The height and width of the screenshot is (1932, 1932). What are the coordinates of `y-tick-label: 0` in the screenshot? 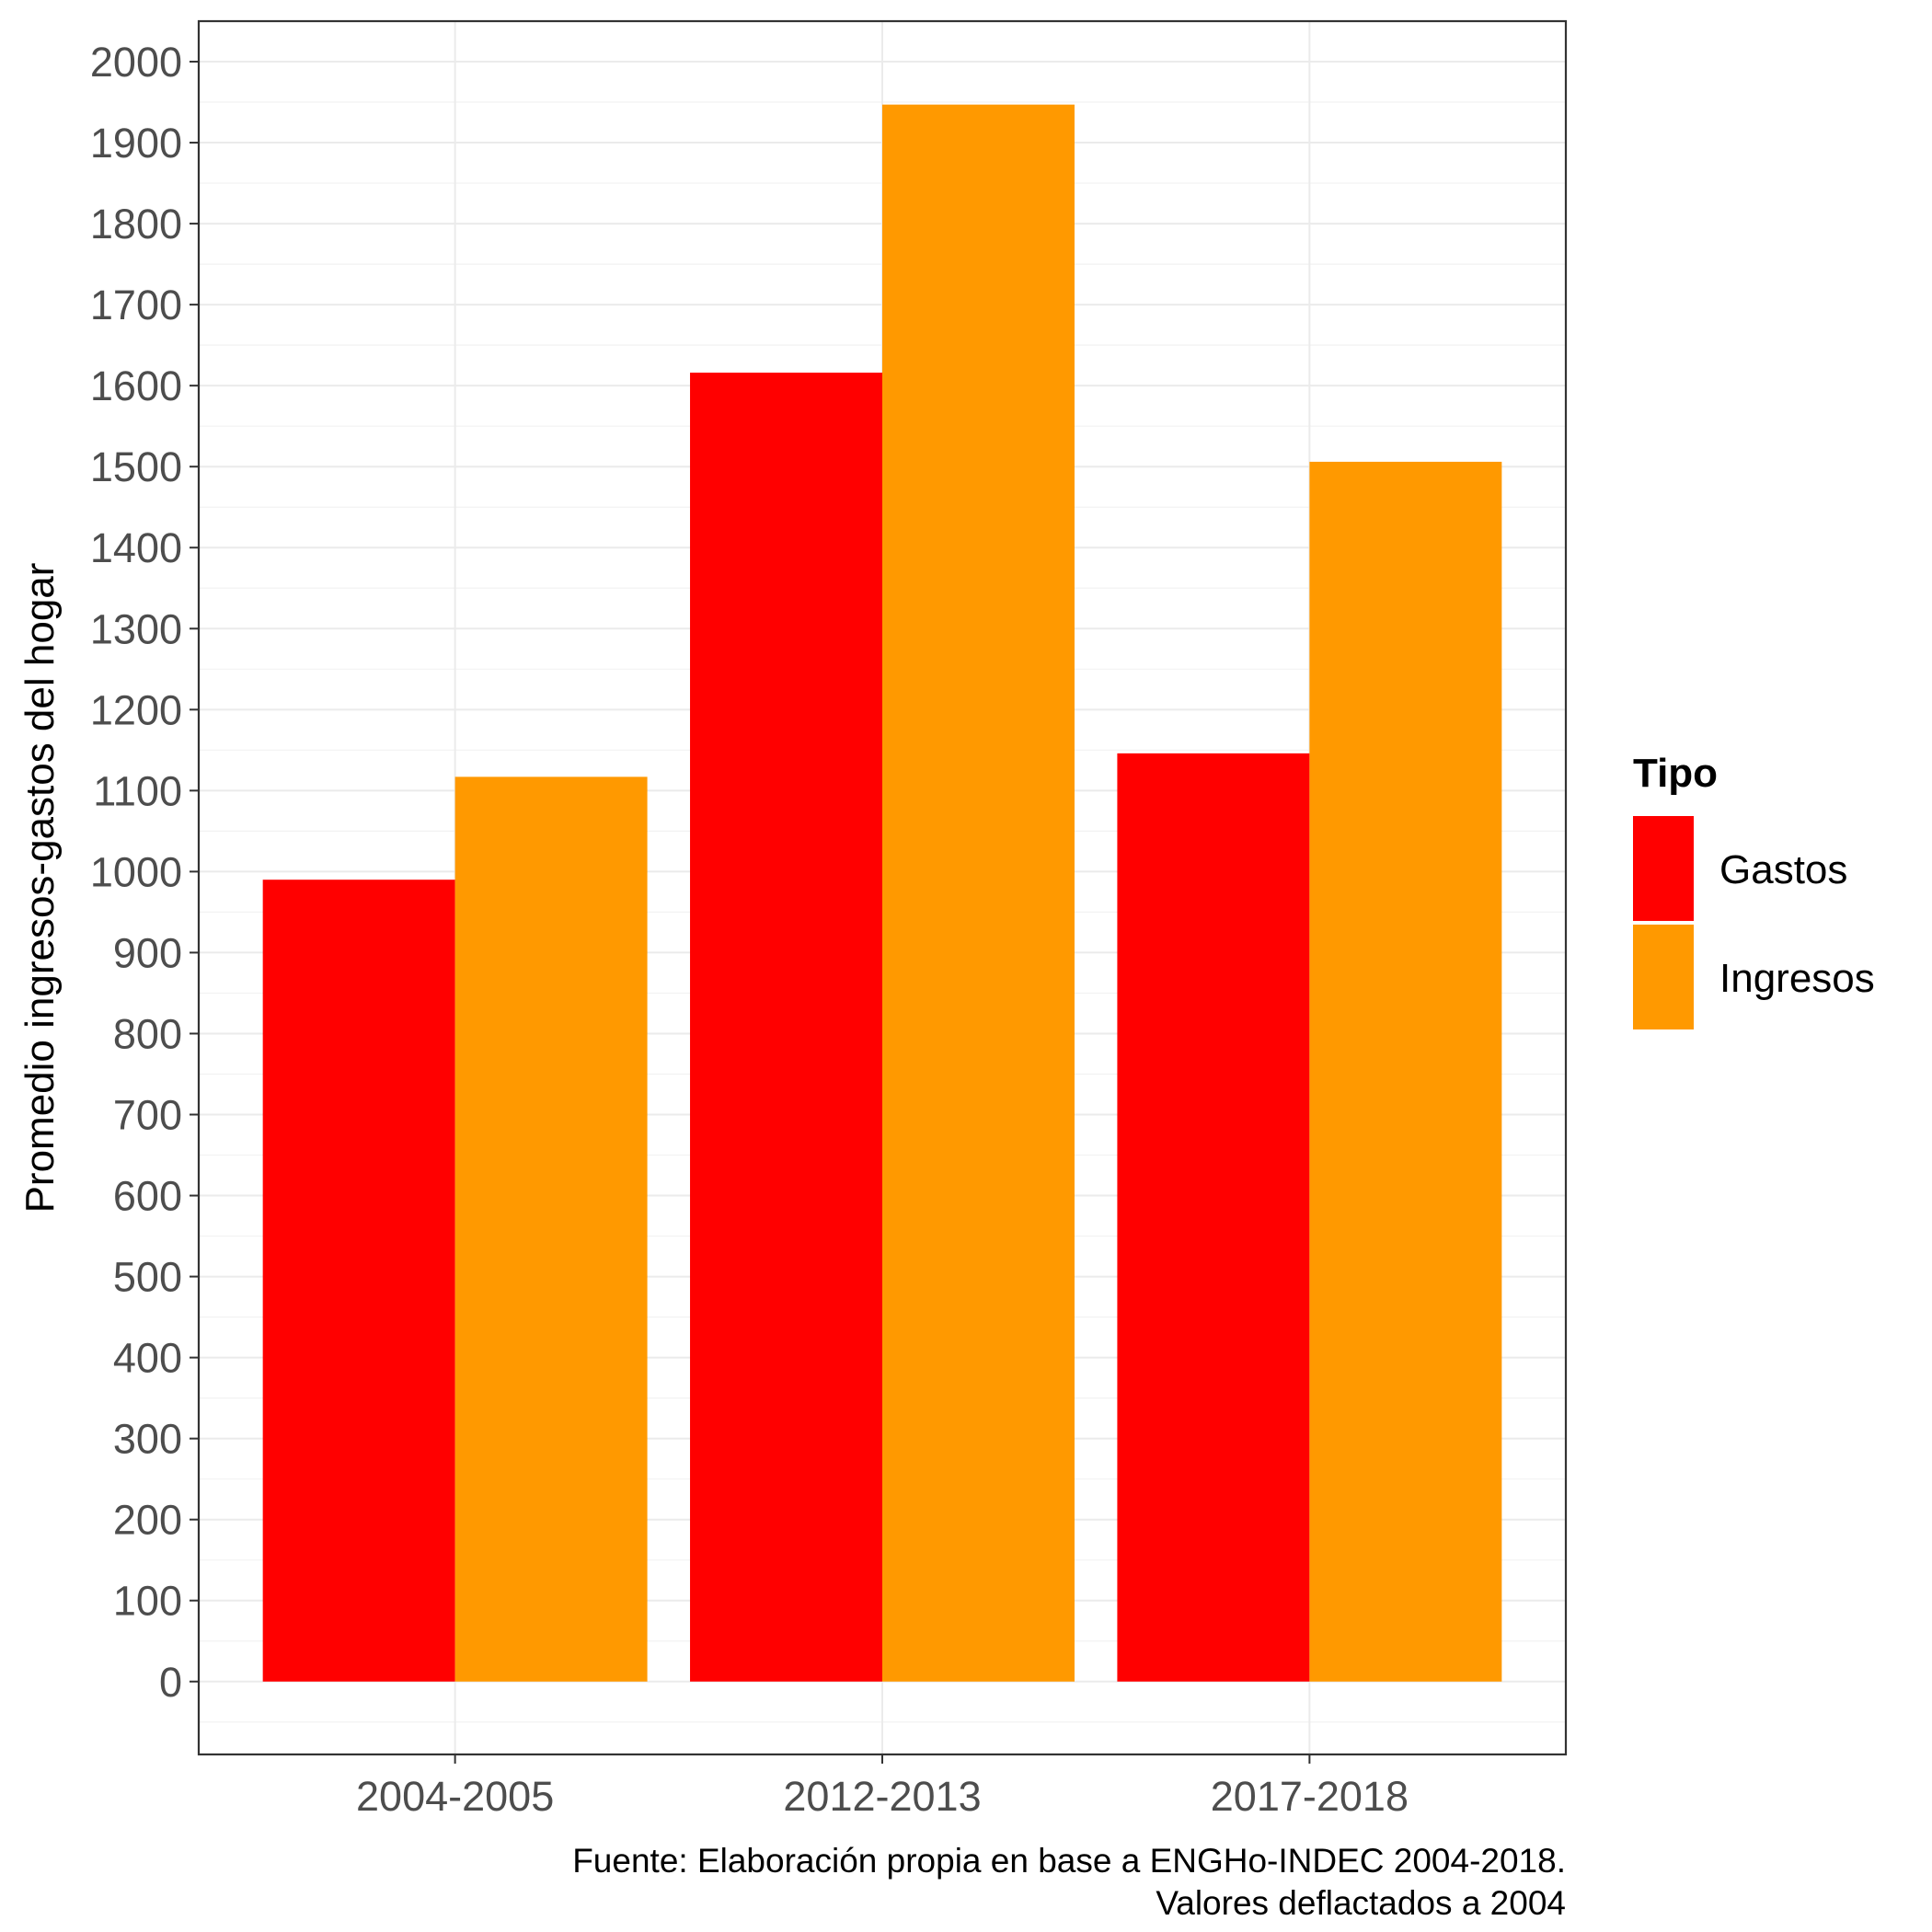 It's located at (170, 1682).